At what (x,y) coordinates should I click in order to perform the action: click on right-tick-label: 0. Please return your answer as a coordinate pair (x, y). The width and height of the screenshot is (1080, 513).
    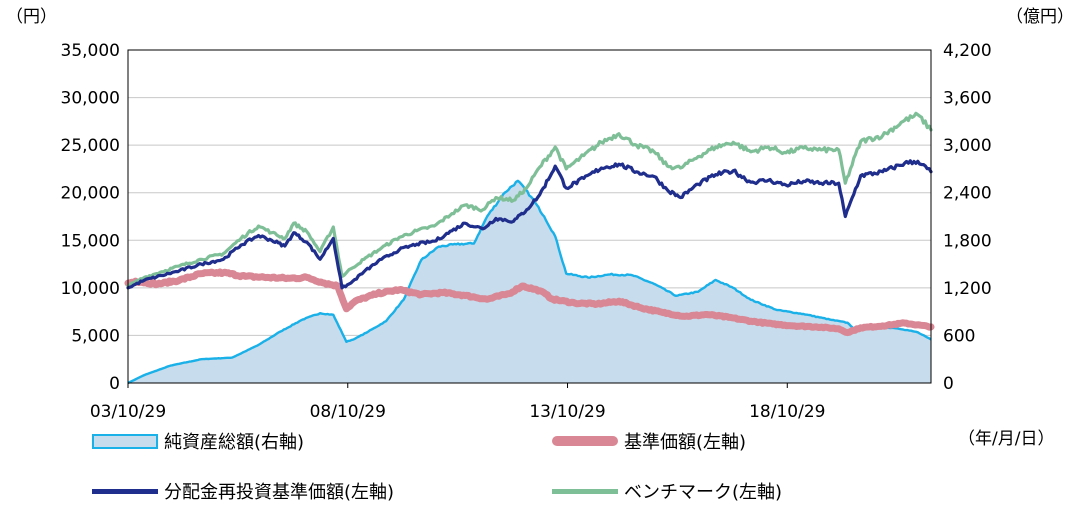
    Looking at the image, I should click on (948, 384).